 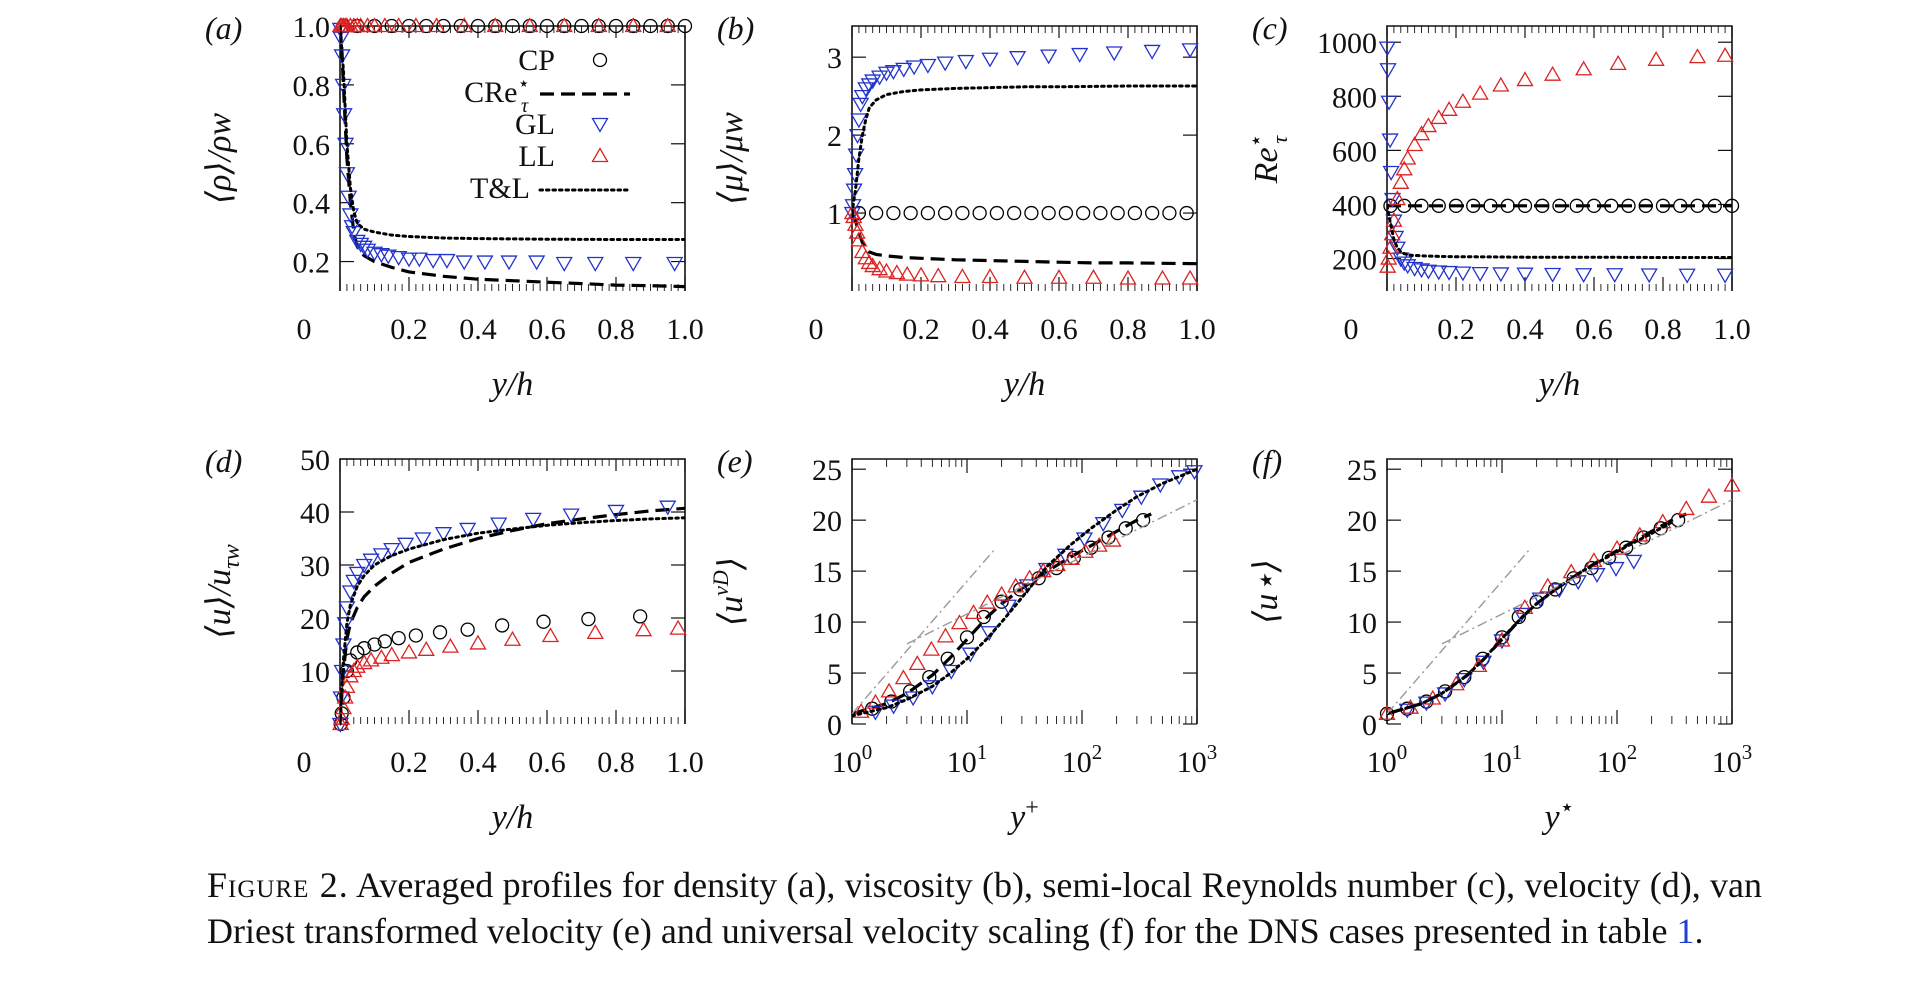 What do you see at coordinates (731, 158) in the screenshot?
I see `y-axis-label: ⟨μ⟩/μw` at bounding box center [731, 158].